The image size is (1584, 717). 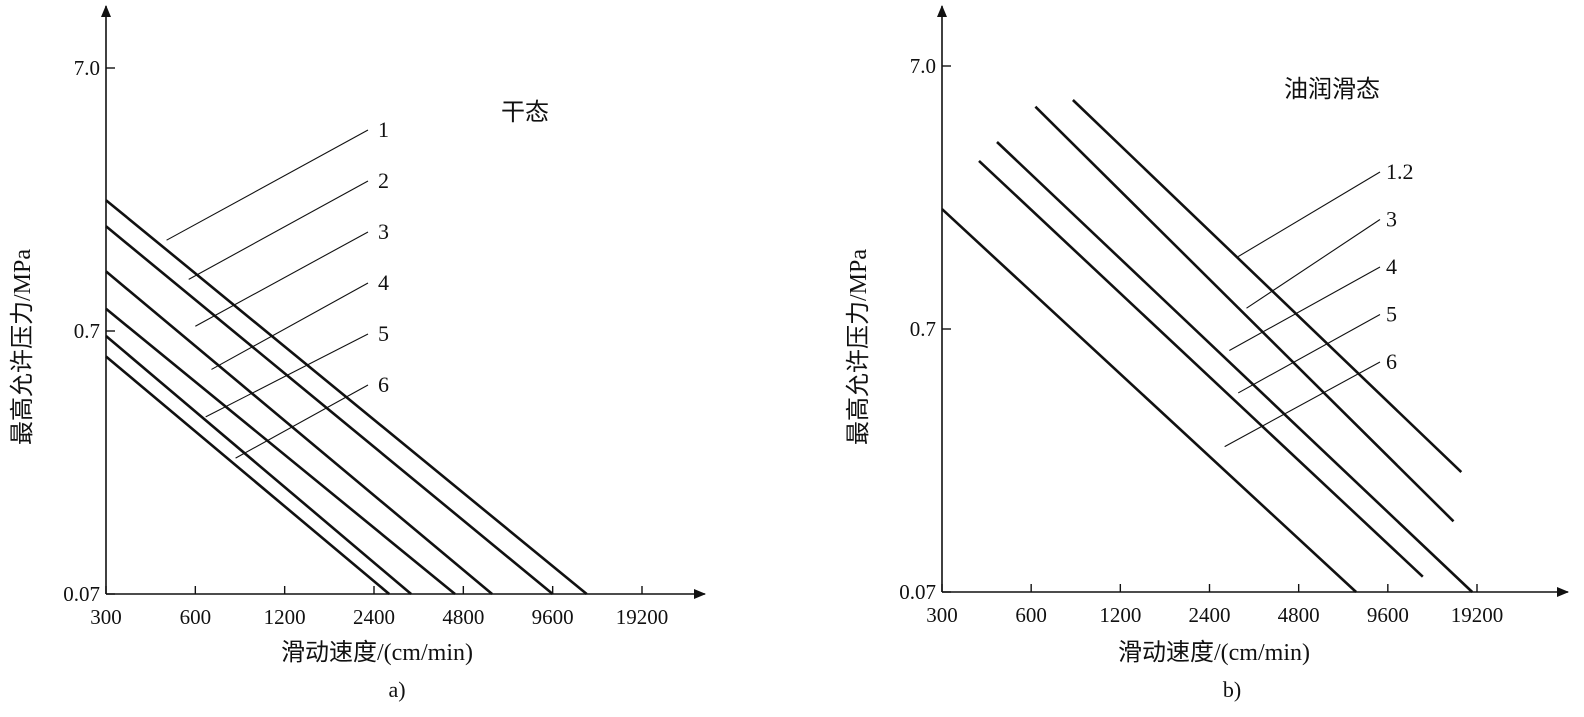 What do you see at coordinates (1400, 171) in the screenshot?
I see `series-label-1.2: 1.2` at bounding box center [1400, 171].